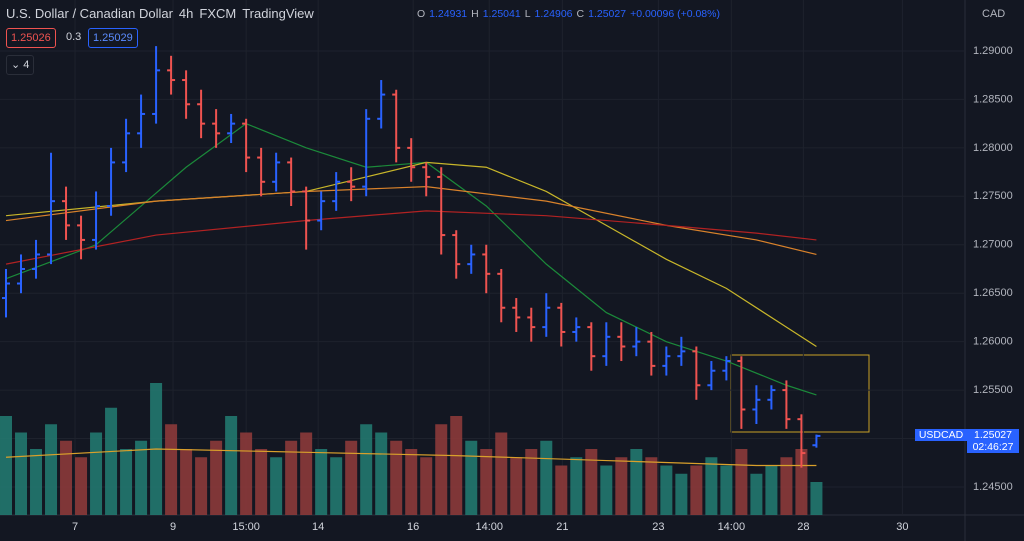 The image size is (1024, 541). What do you see at coordinates (413, 527) in the screenshot?
I see `x-tick-label: 16` at bounding box center [413, 527].